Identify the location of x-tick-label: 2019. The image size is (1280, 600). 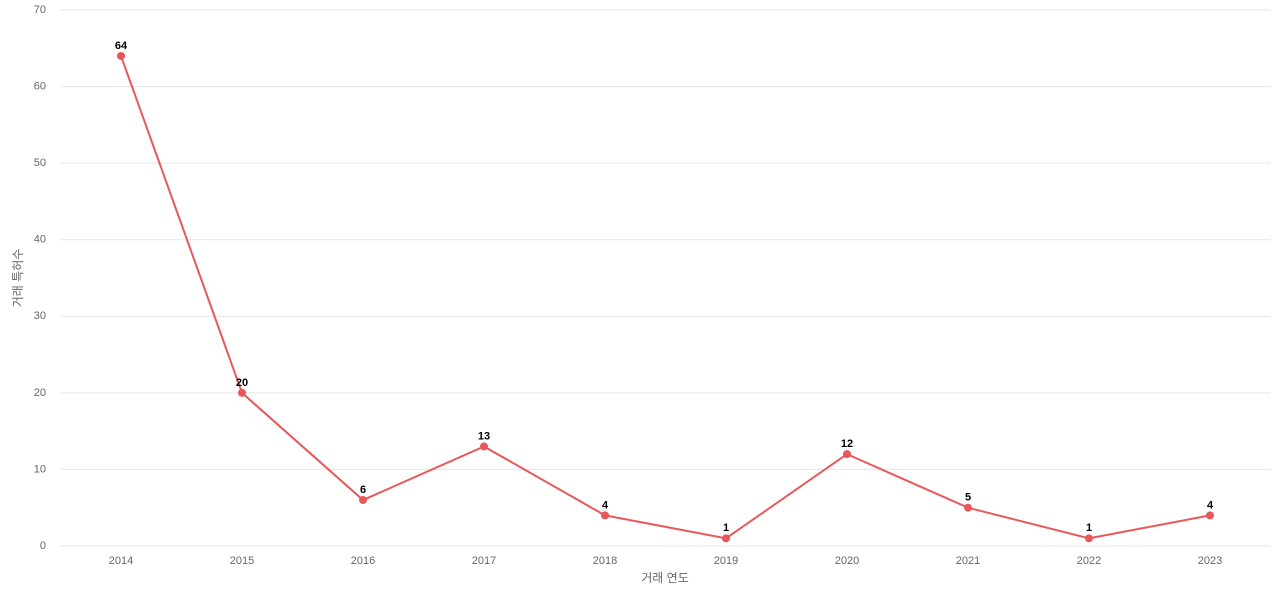
(726, 561).